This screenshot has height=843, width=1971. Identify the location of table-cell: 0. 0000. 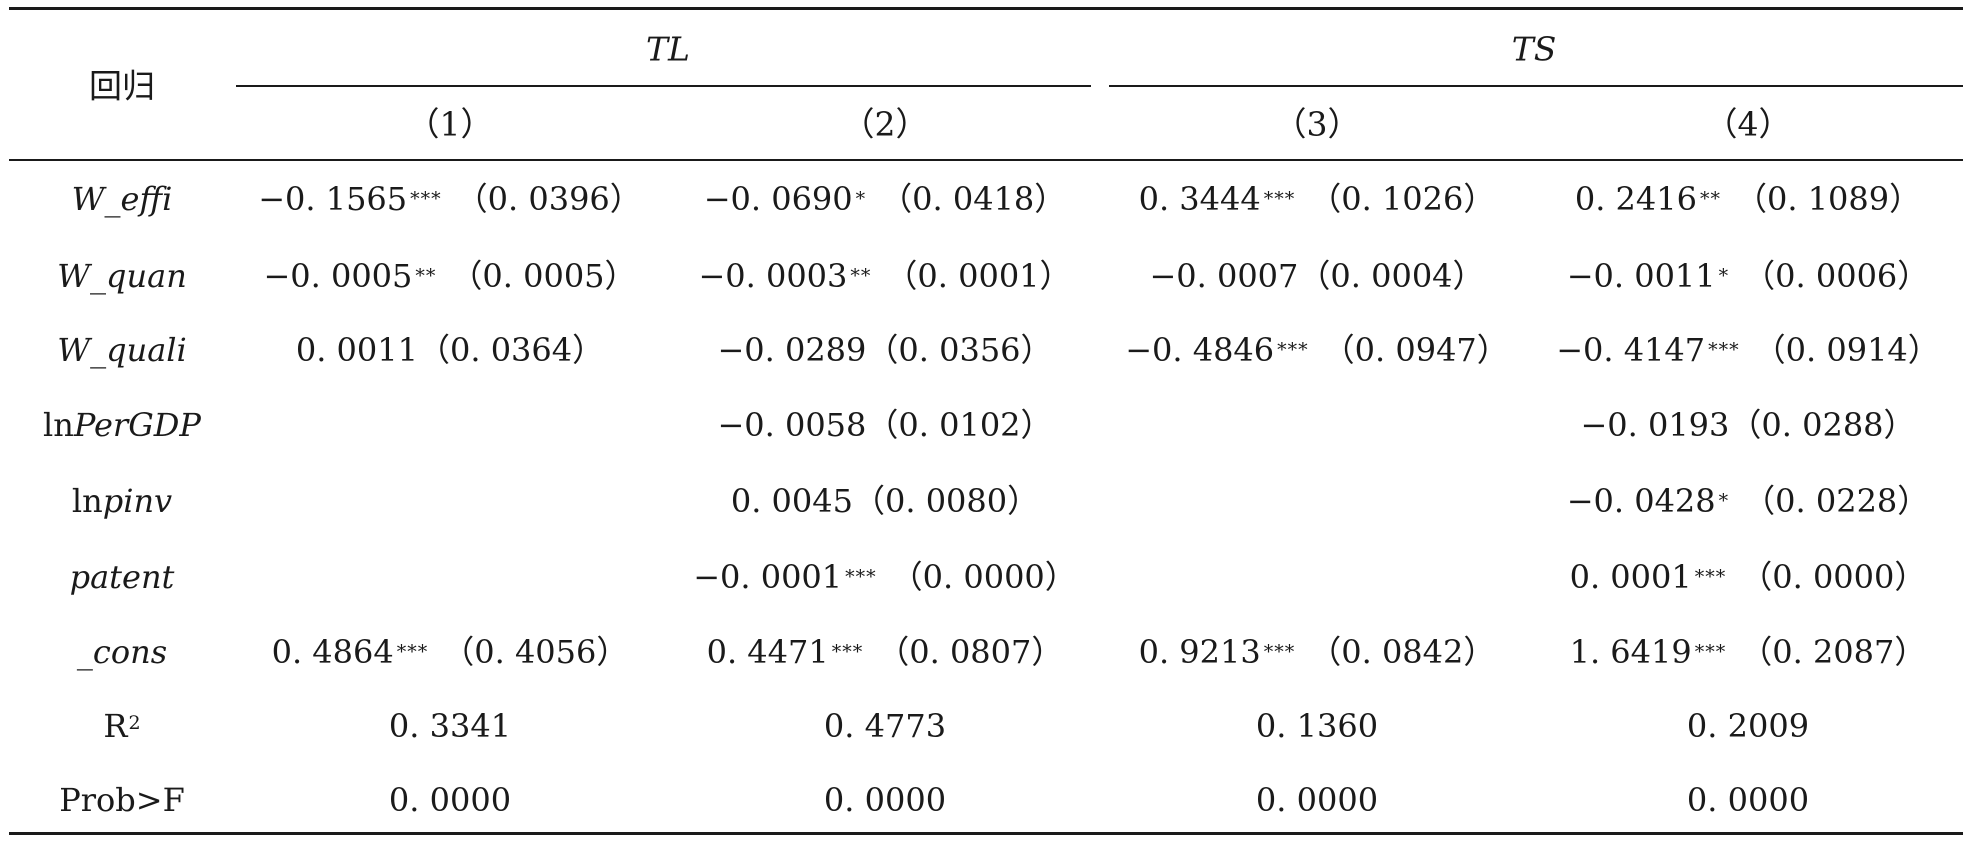
(885, 800).